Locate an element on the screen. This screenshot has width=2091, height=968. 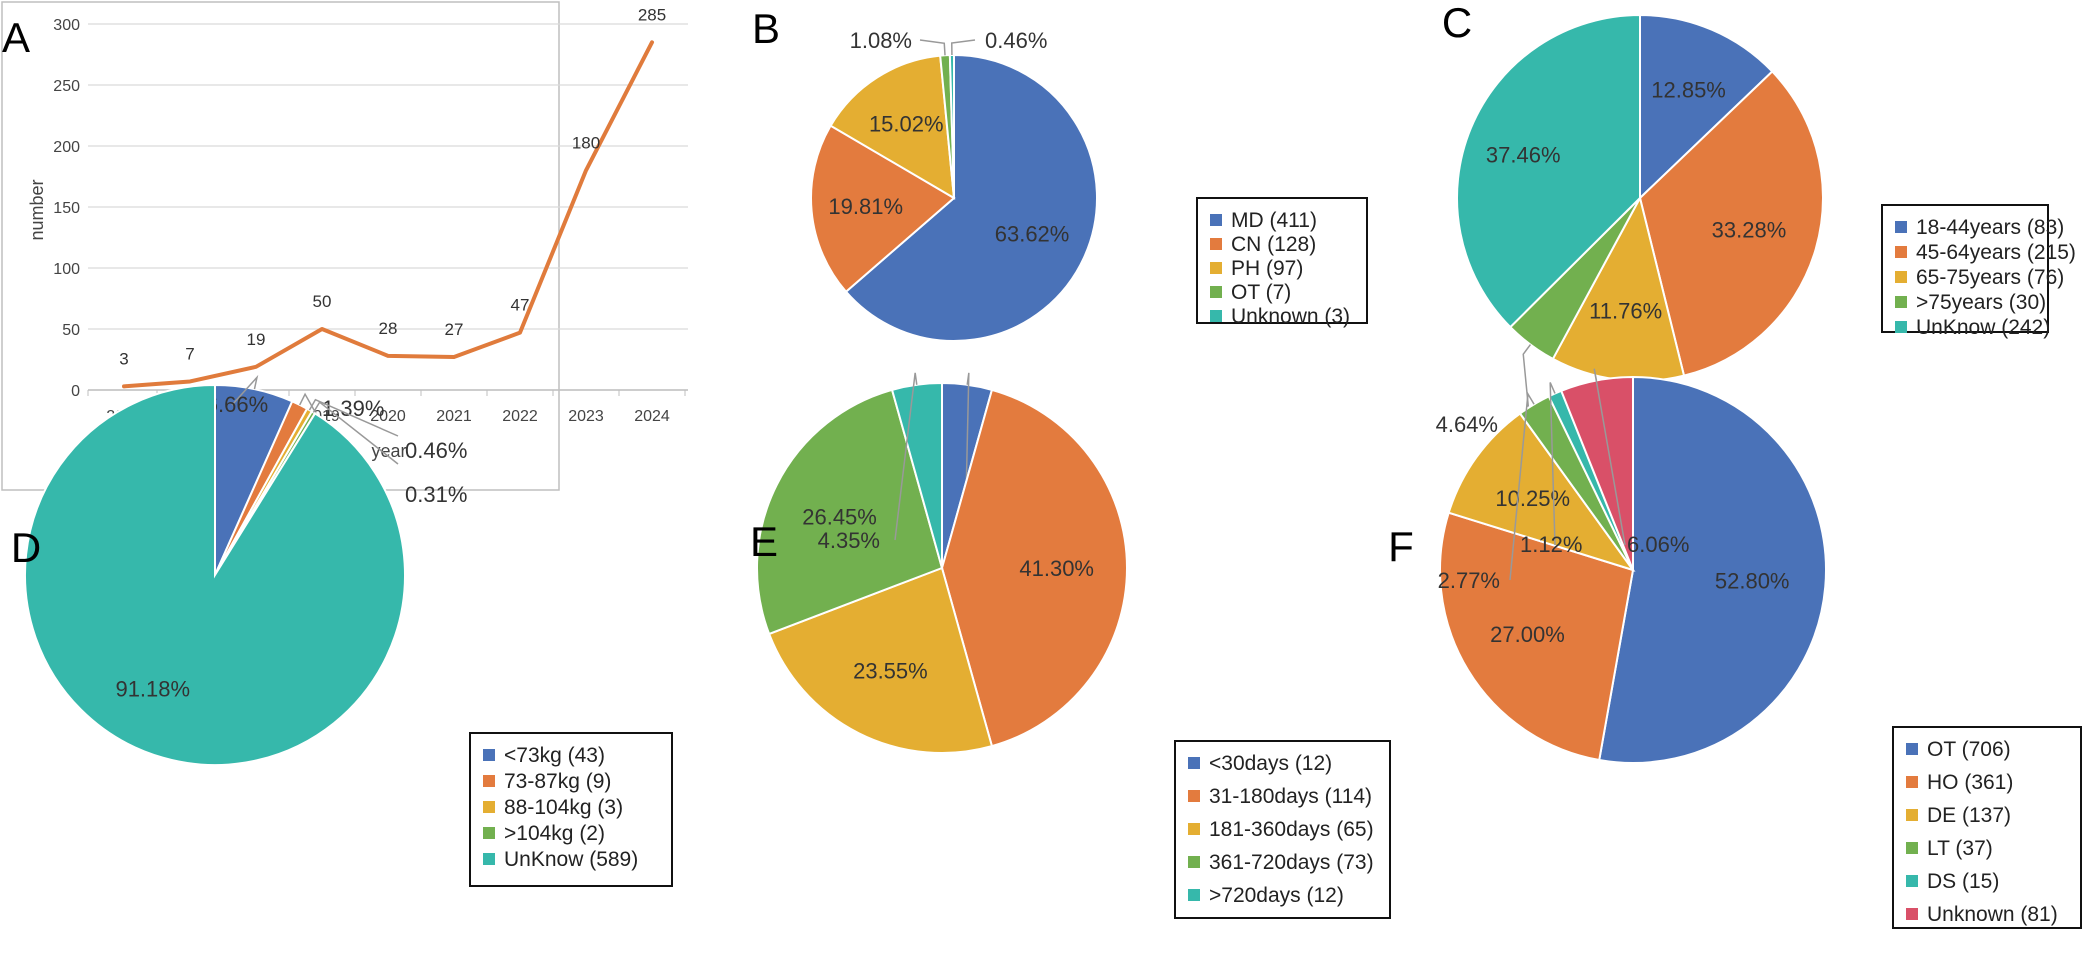
data-label: 19 is located at coordinates (256, 339).